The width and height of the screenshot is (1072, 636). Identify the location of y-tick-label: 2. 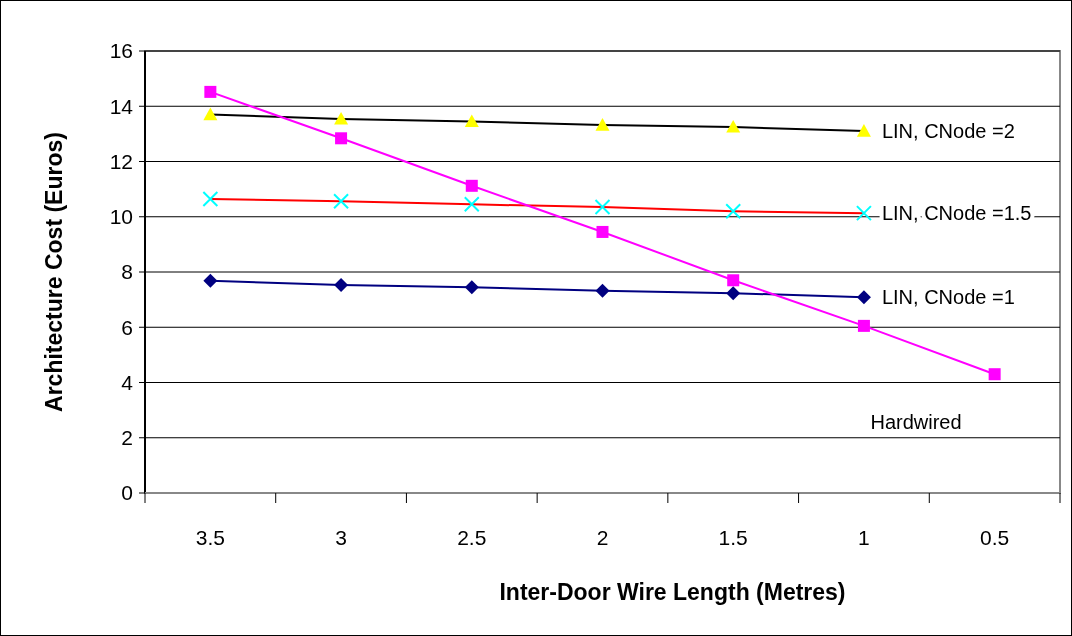
(127, 438).